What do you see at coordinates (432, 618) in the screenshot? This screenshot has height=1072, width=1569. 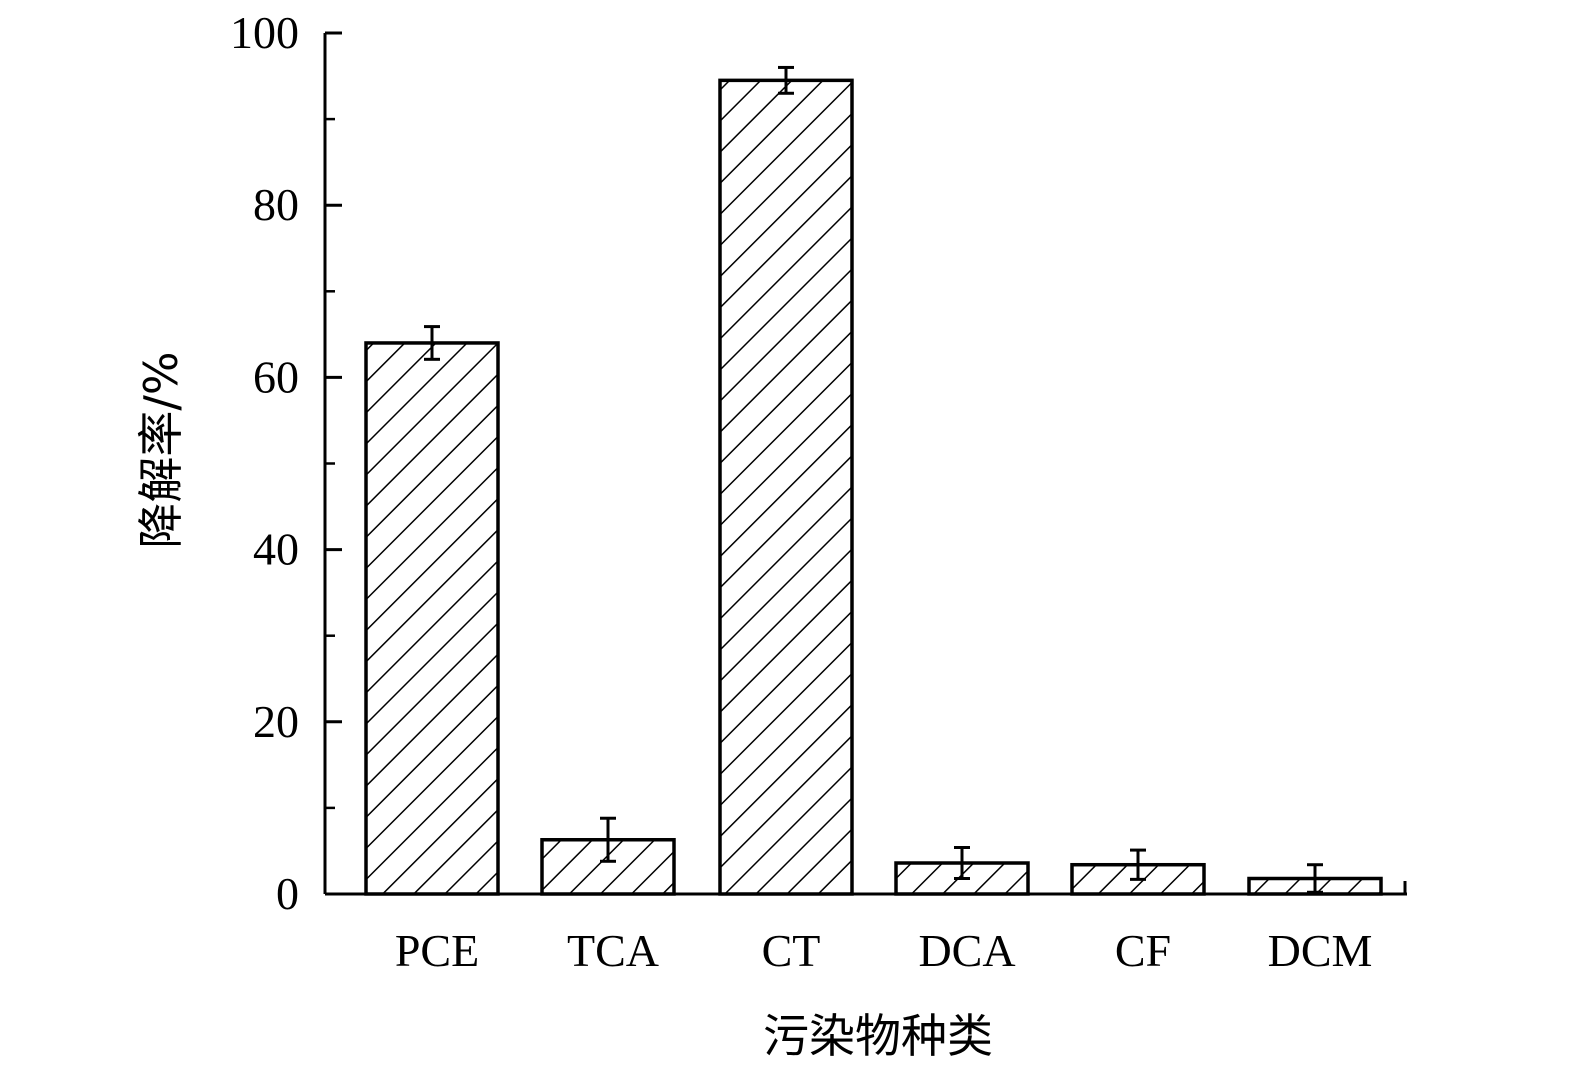 I see `bar-pce` at bounding box center [432, 618].